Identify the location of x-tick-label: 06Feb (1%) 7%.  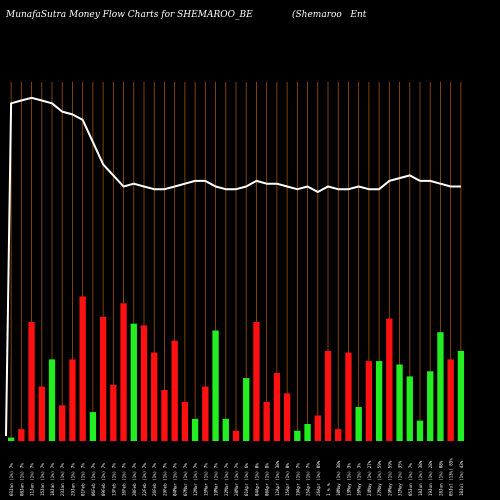
(93, 479).